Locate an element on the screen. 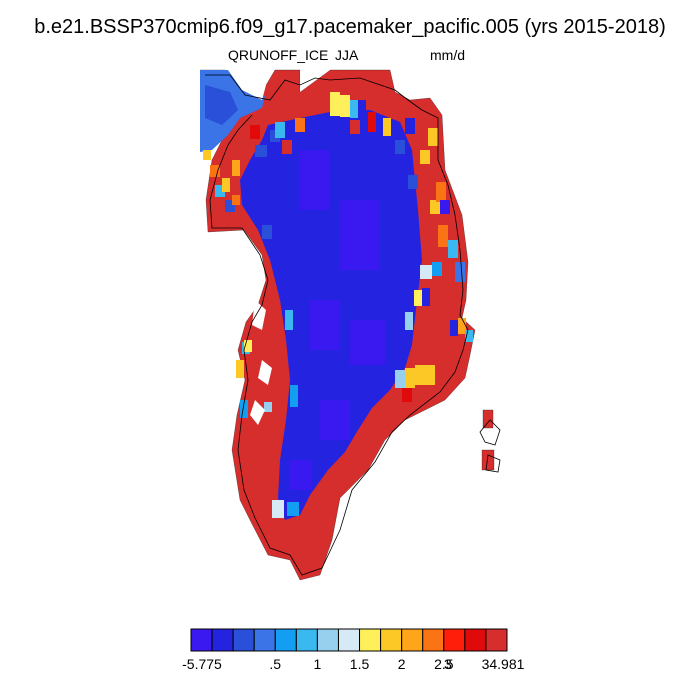 This screenshot has height=700, width=700. season-label: JJA is located at coordinates (347, 55).